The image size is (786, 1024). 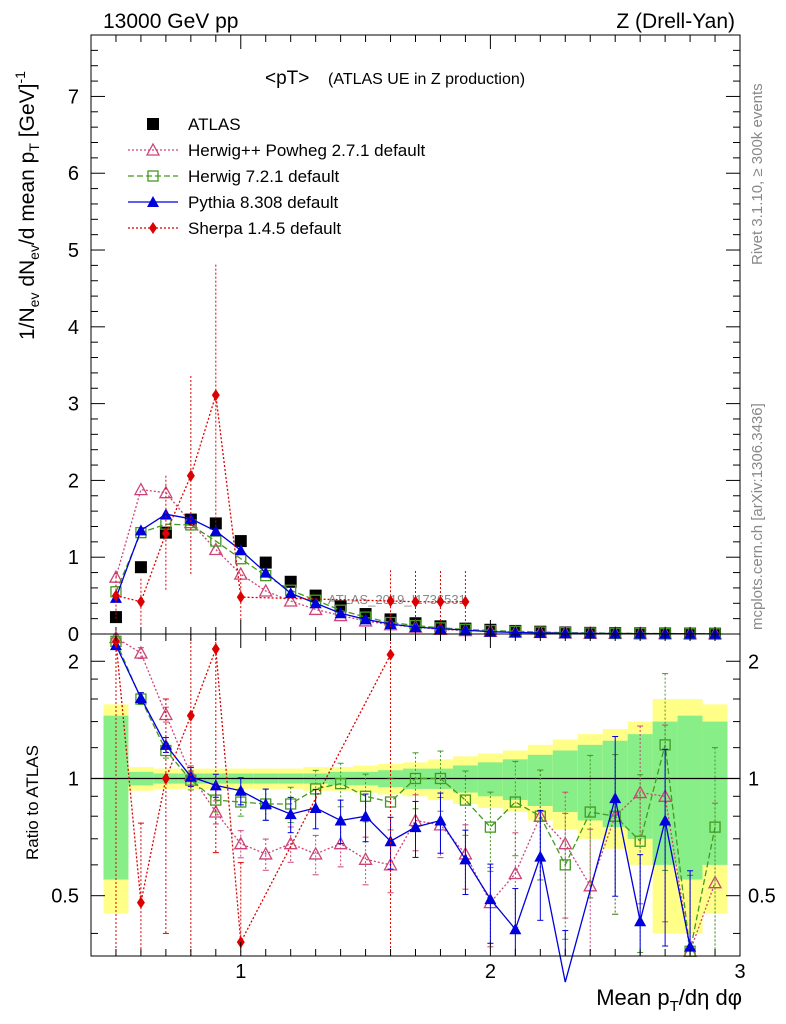 What do you see at coordinates (739, 972) in the screenshot?
I see `ratio-xtick-label: 3` at bounding box center [739, 972].